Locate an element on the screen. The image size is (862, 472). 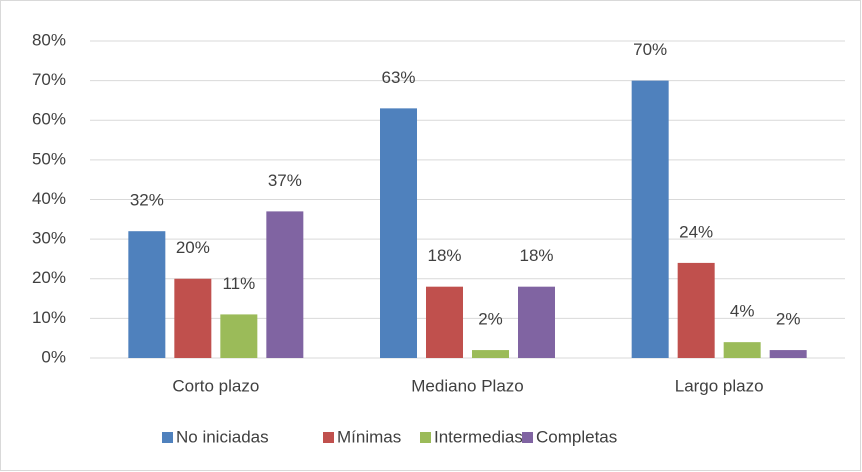
value-label: 24% is located at coordinates (696, 231).